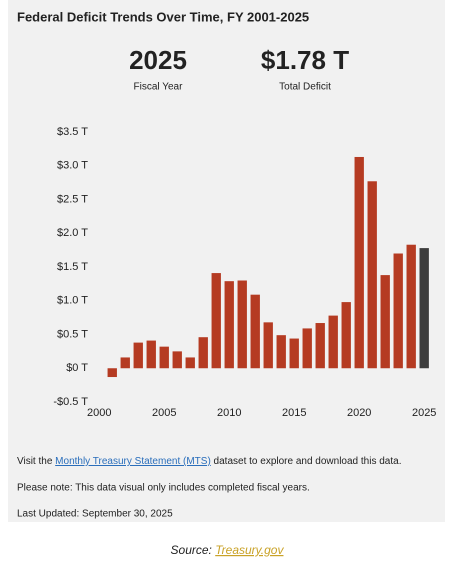 This screenshot has width=453, height=568. I want to click on y-tick-label: $3.5 T, so click(72, 132).